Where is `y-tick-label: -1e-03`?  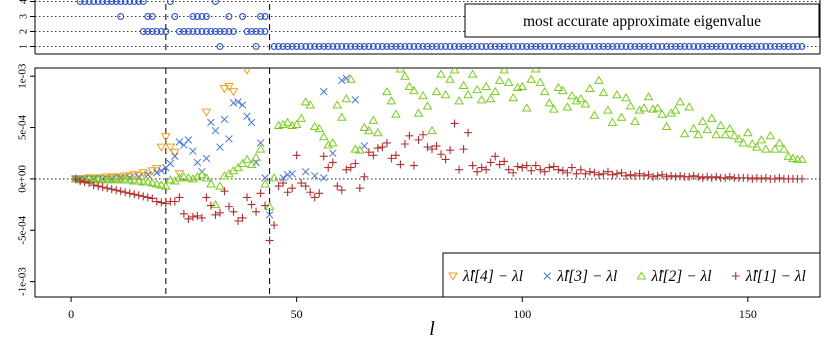 y-tick-label: -1e-03 is located at coordinates (23, 281).